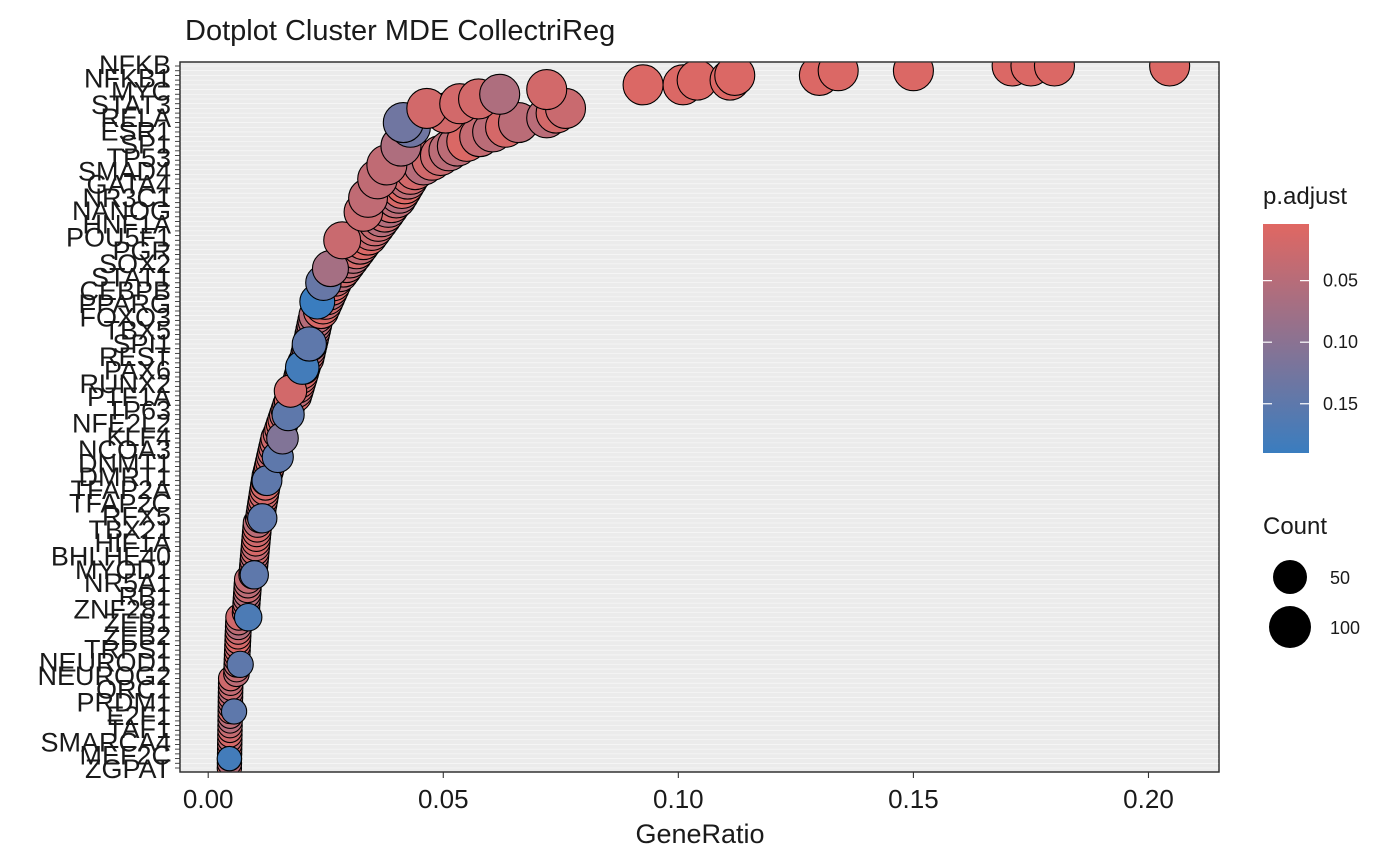 The width and height of the screenshot is (1400, 865). I want to click on y-tick-label: ZEB2, so click(137, 636).